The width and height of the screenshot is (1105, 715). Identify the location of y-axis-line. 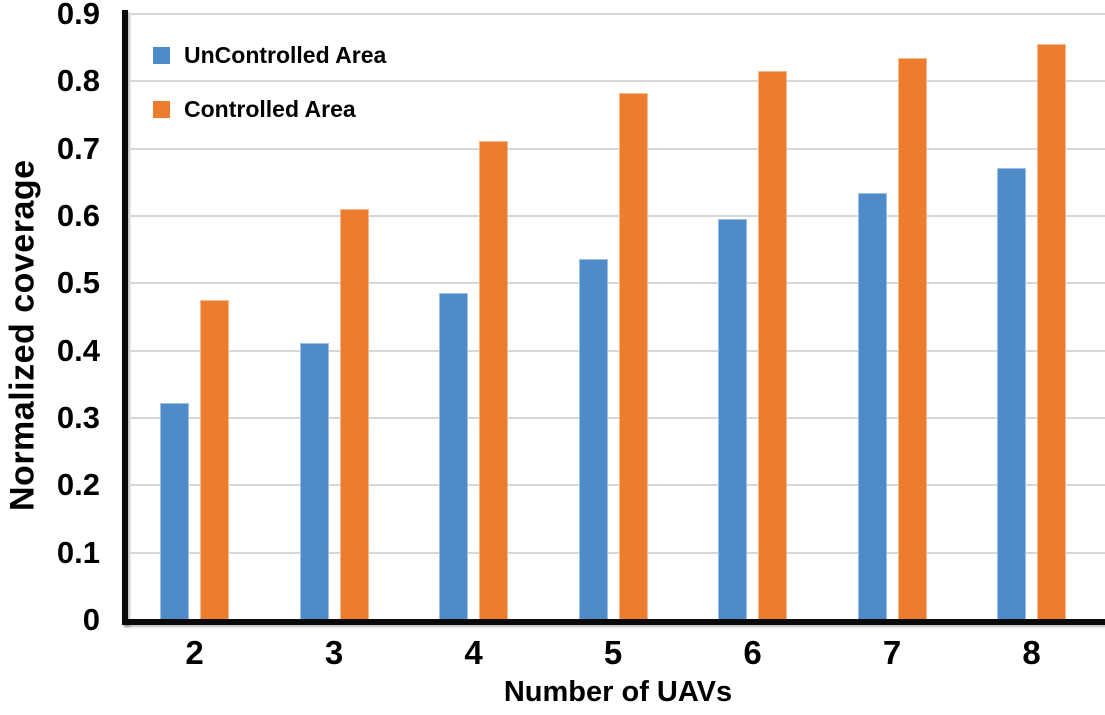
(125, 317).